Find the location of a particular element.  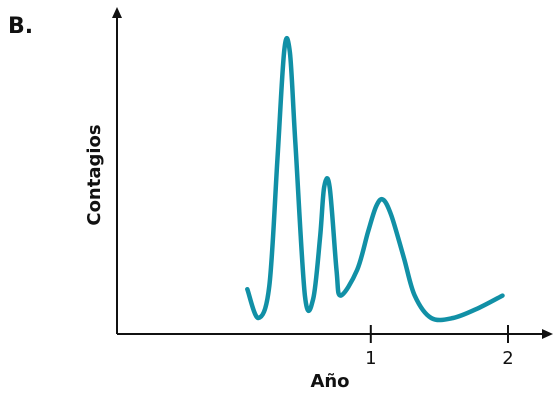

x-tick-label-1: 1 is located at coordinates (370, 358).